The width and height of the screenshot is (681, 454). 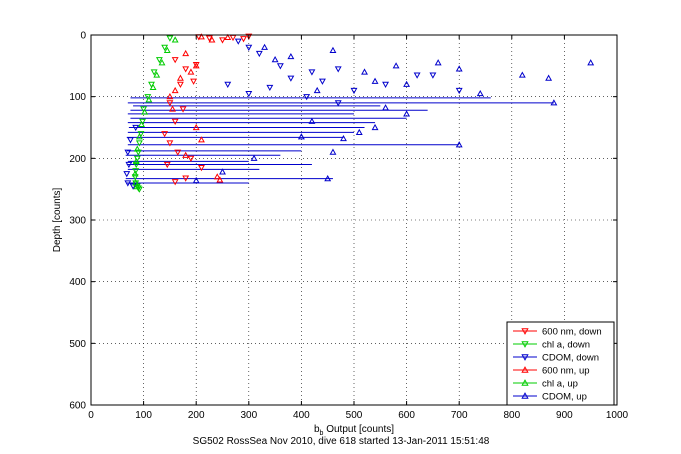 I want to click on x-tick-label: 900, so click(x=564, y=415).